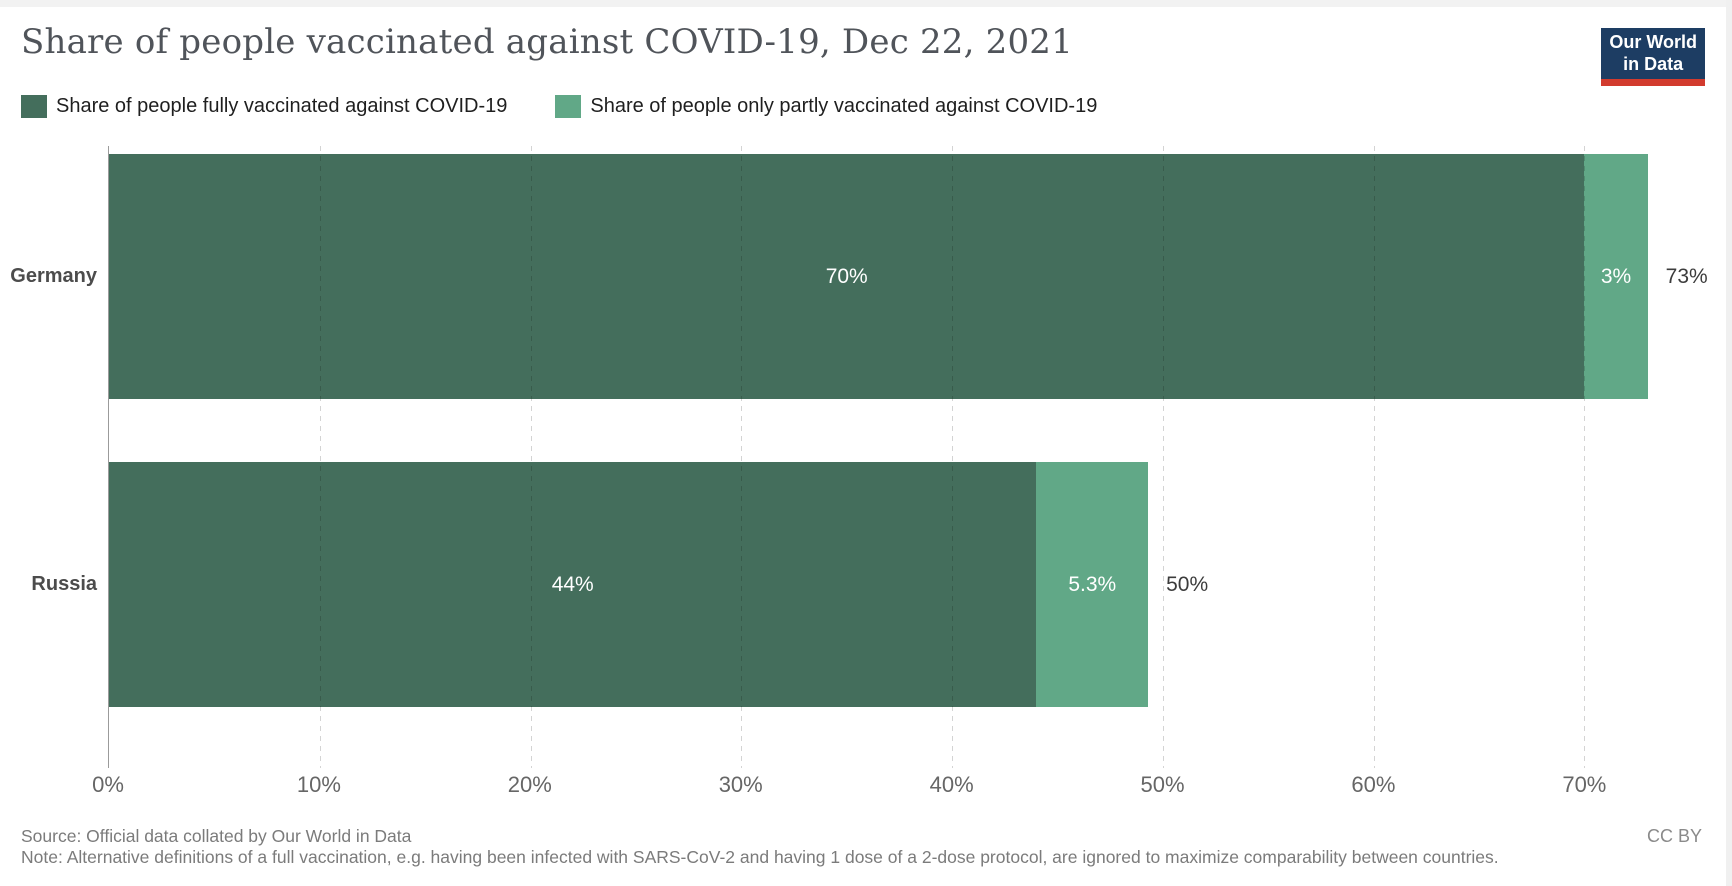 The image size is (1732, 886). Describe the element at coordinates (529, 784) in the screenshot. I see `x-tick-20%: 20%` at that location.